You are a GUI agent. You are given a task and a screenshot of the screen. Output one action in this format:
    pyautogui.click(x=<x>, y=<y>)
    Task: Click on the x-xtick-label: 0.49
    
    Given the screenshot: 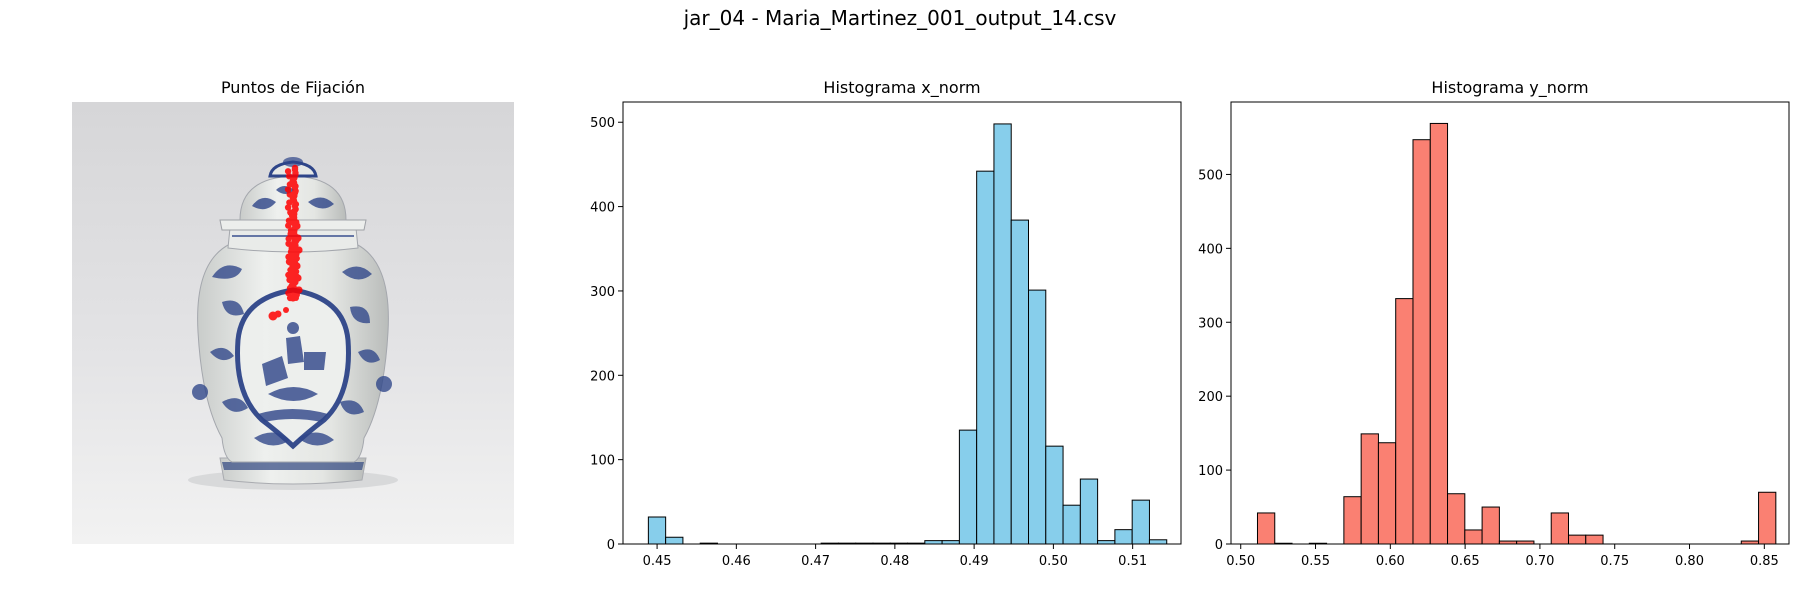 What is the action you would take?
    pyautogui.click(x=974, y=561)
    